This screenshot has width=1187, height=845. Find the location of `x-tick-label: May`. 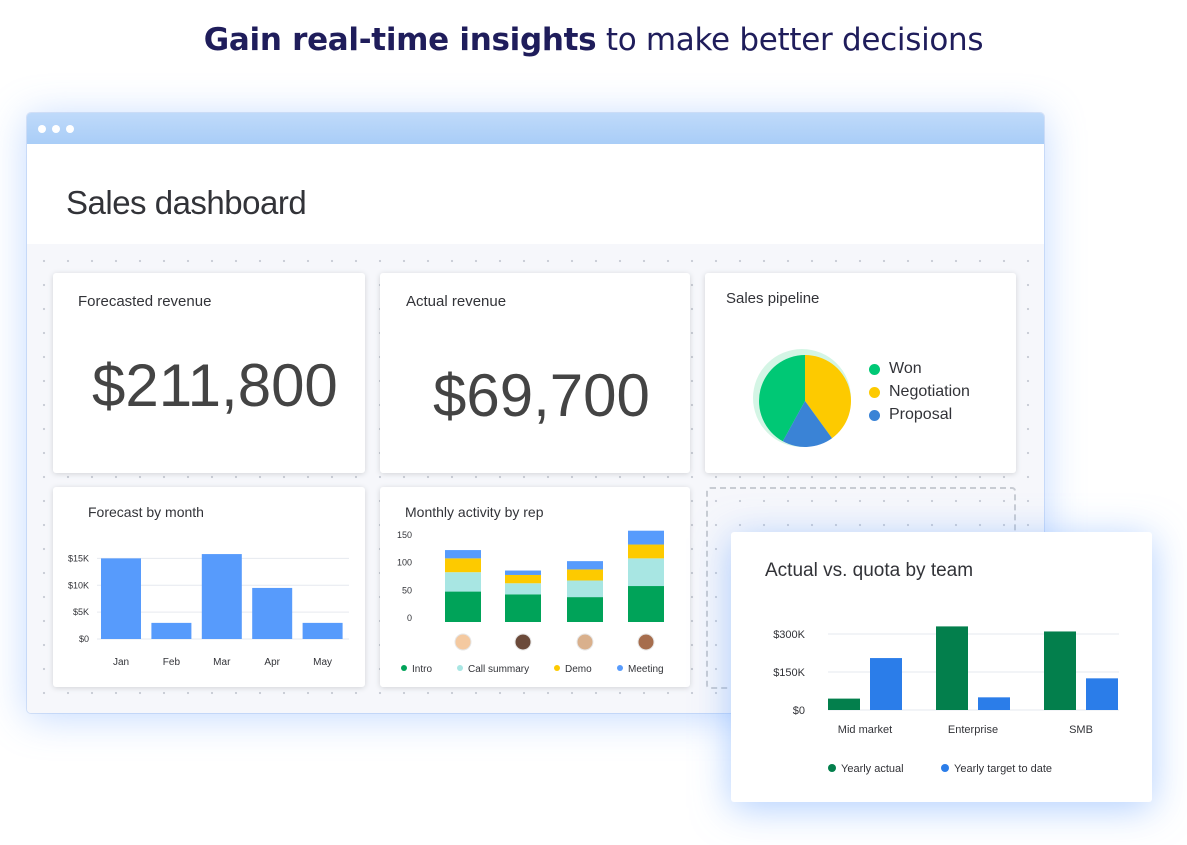

x-tick-label: May is located at coordinates (322, 662).